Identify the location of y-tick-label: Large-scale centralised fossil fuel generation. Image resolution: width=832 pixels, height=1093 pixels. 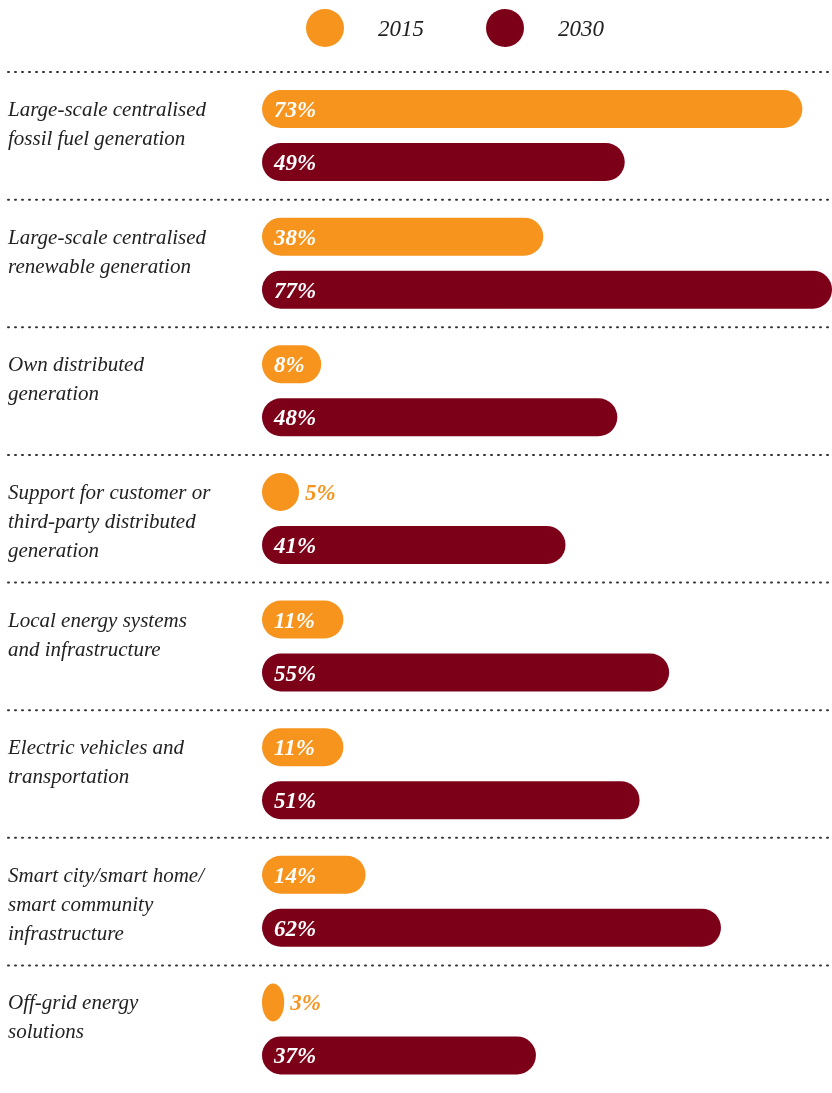
(107, 123).